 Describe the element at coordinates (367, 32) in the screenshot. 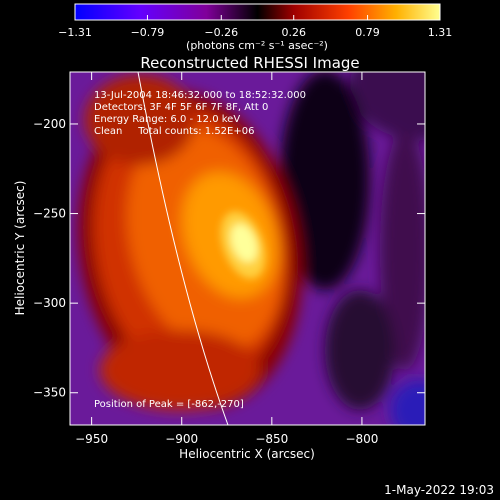

I see `colorbar-tick-label: 0.79` at that location.